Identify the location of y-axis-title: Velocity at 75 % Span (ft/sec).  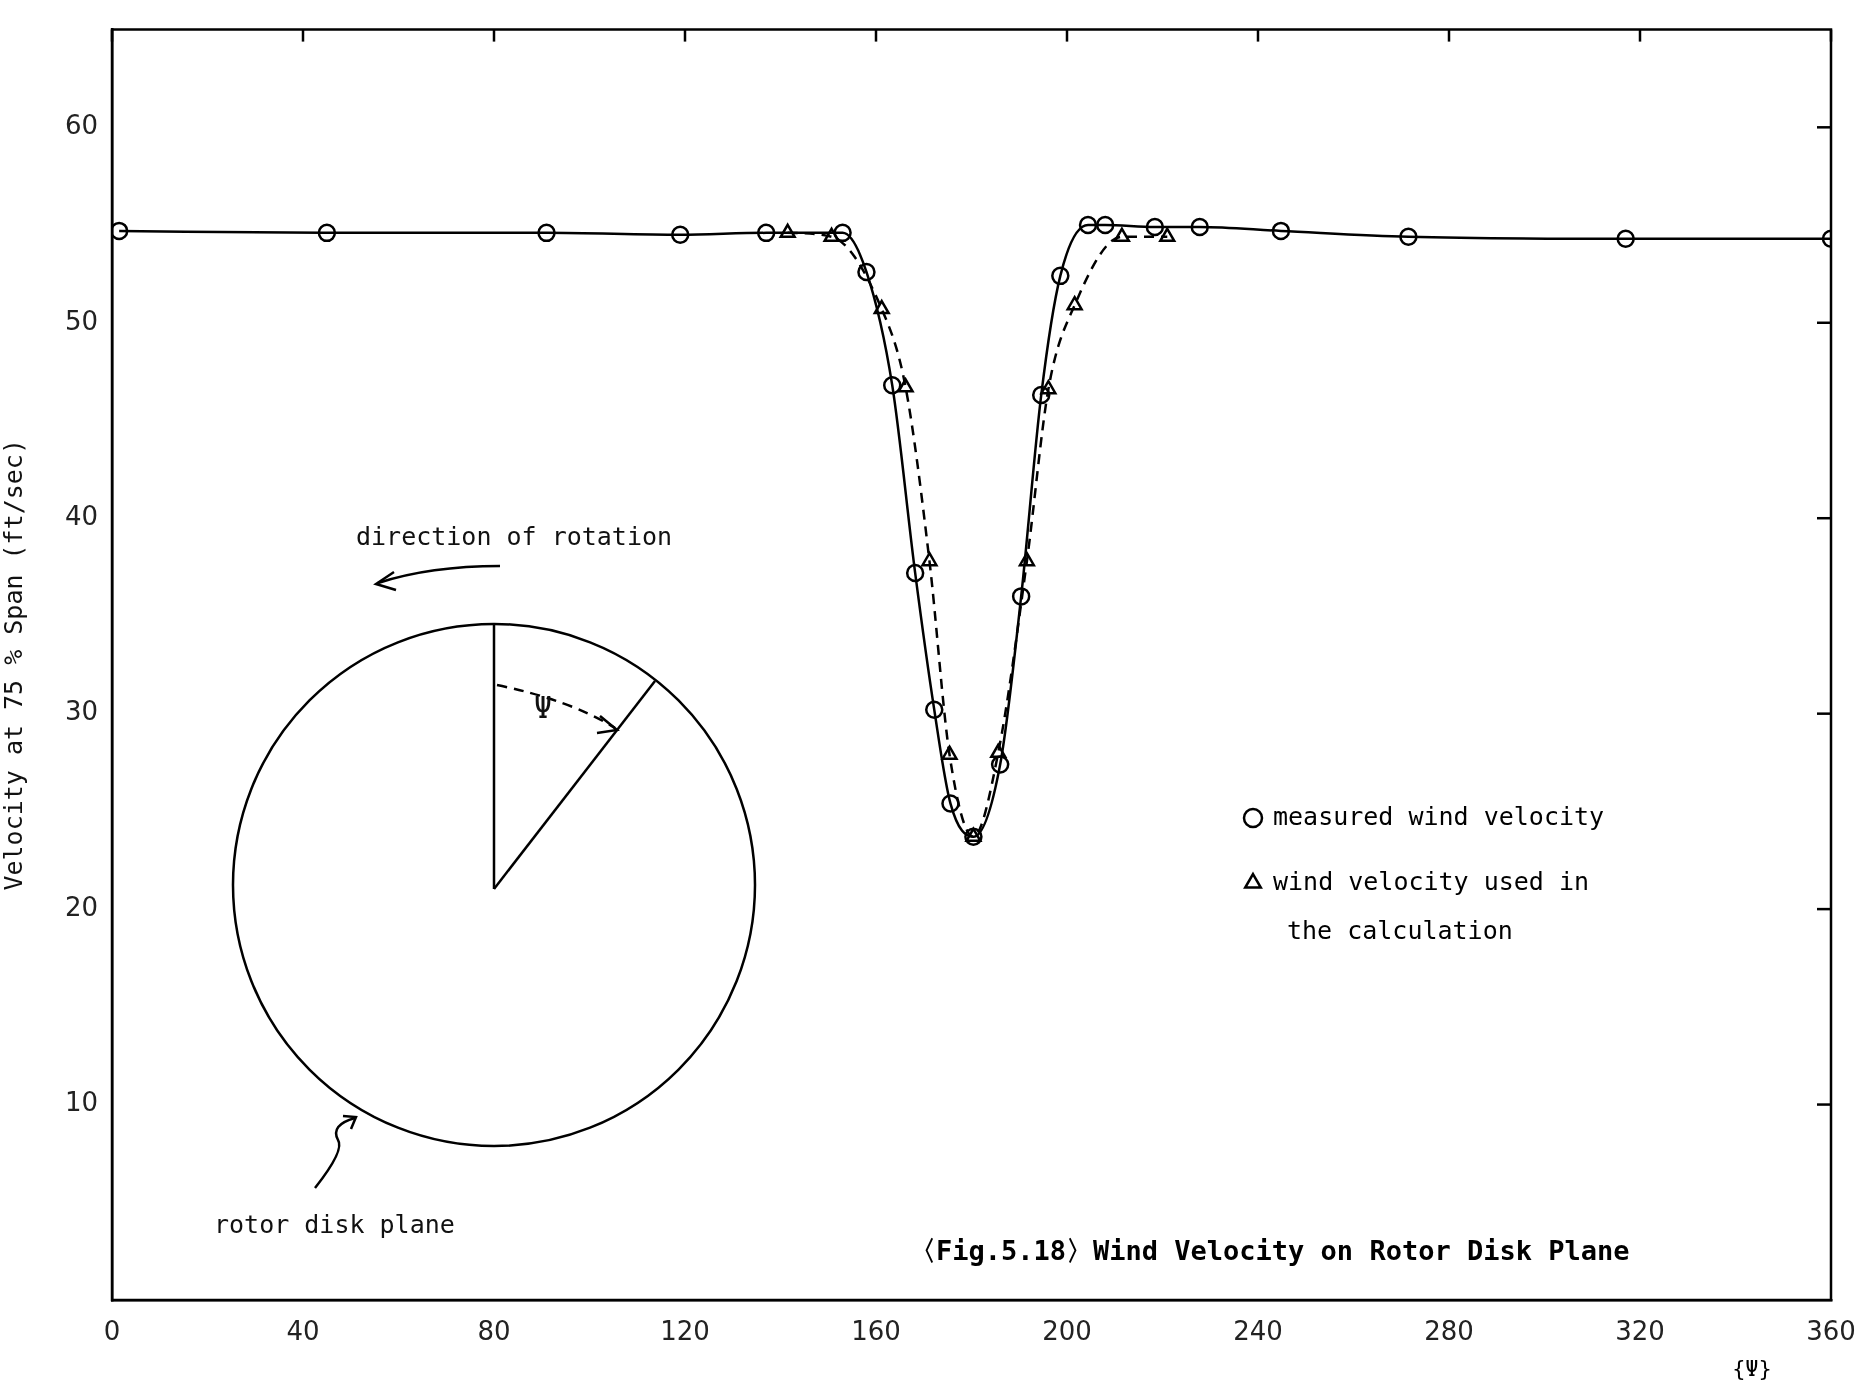
(14, 665).